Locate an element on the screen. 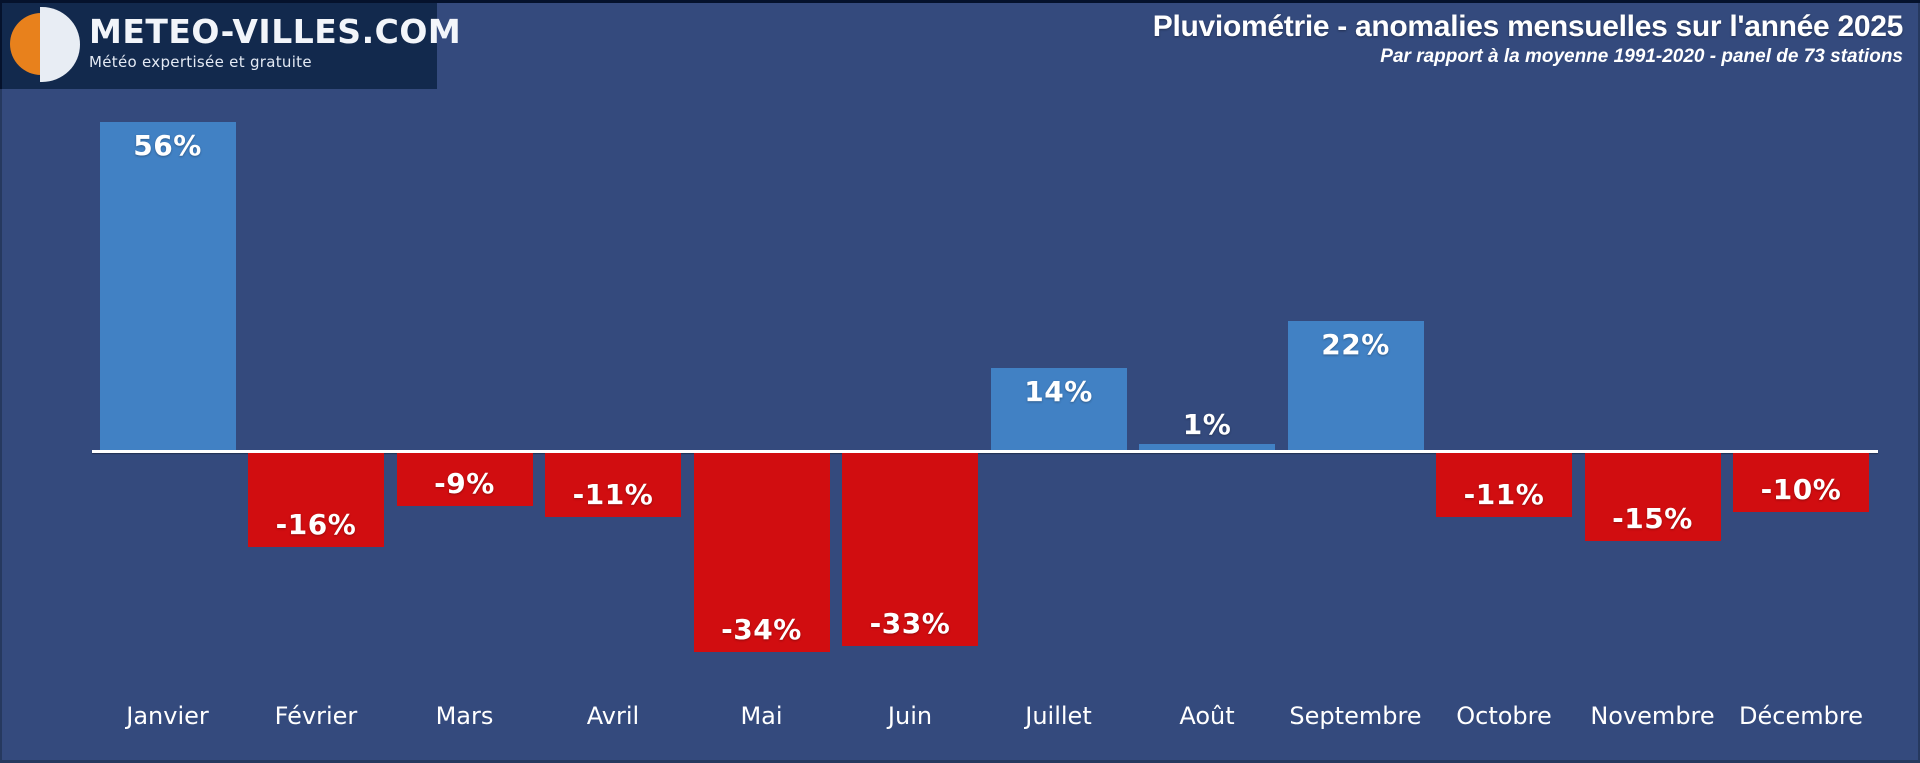  brand-name: METEO-VILLES.COM is located at coordinates (275, 31).